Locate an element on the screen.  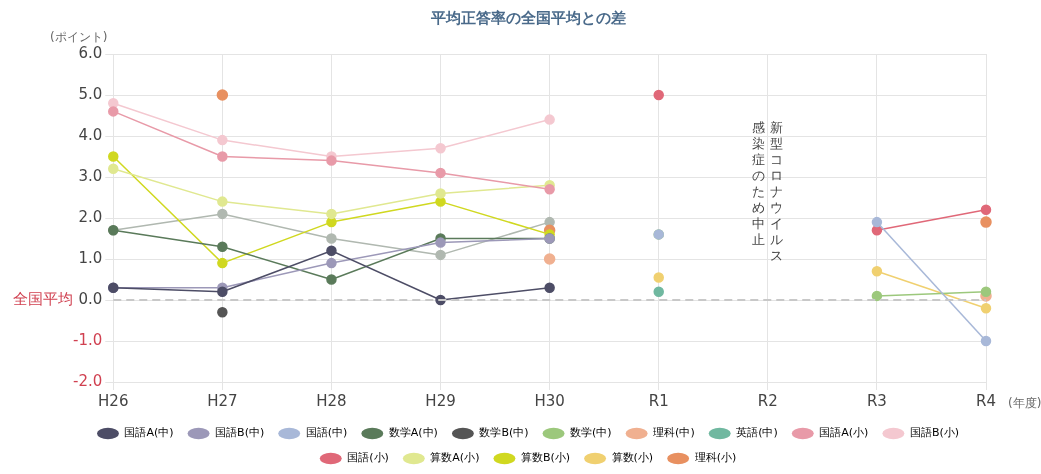
x-tick-label: R1 is located at coordinates (658, 400).